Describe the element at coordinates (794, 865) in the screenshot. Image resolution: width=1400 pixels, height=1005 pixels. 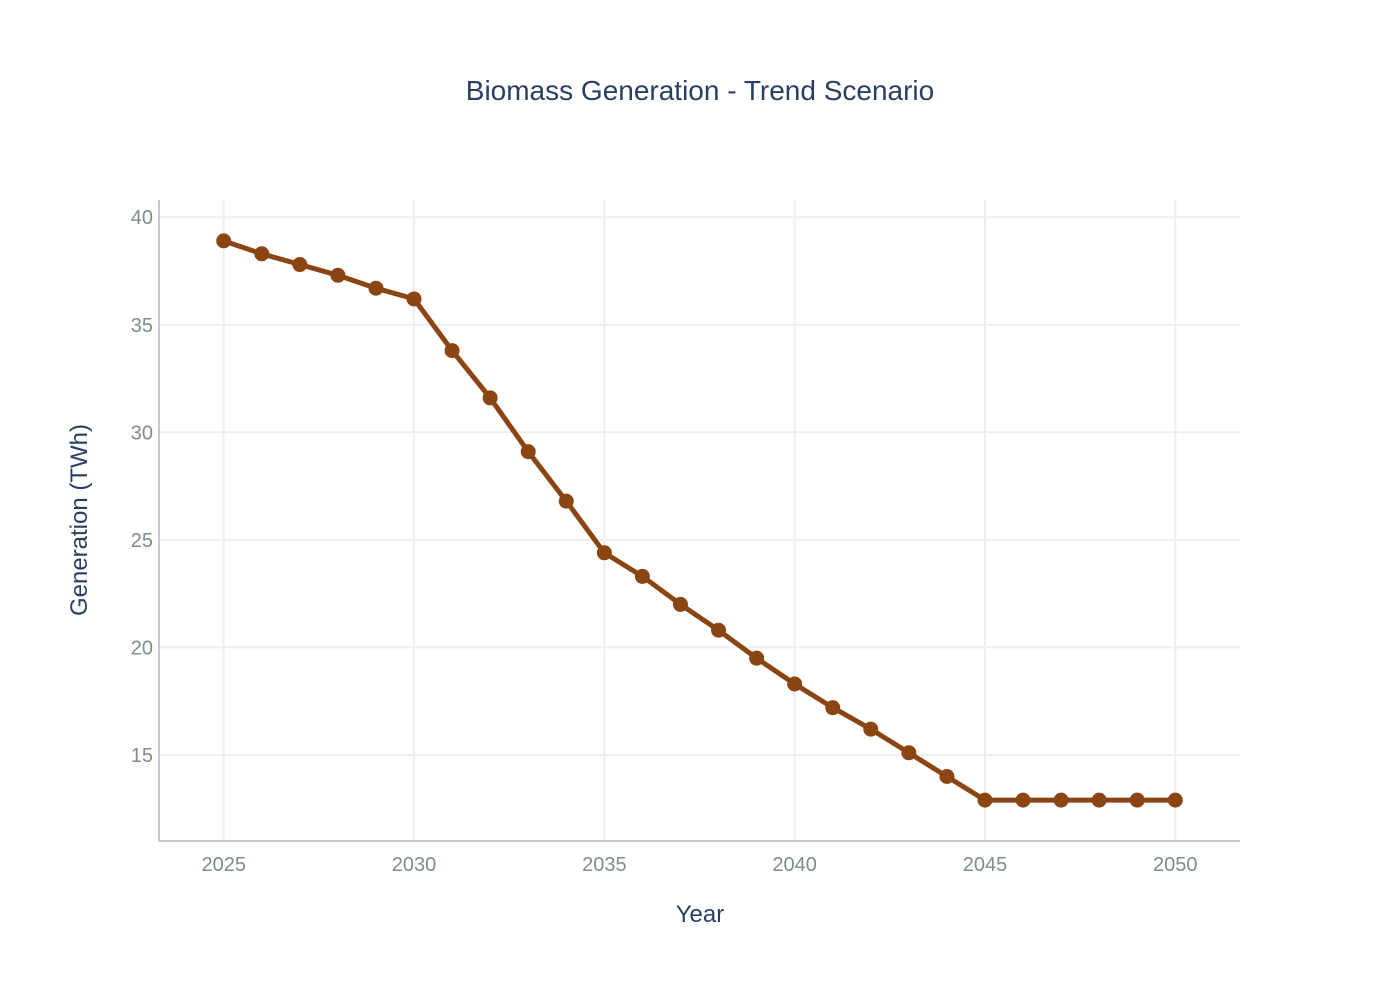
I see `x-tick-label: 2040` at that location.